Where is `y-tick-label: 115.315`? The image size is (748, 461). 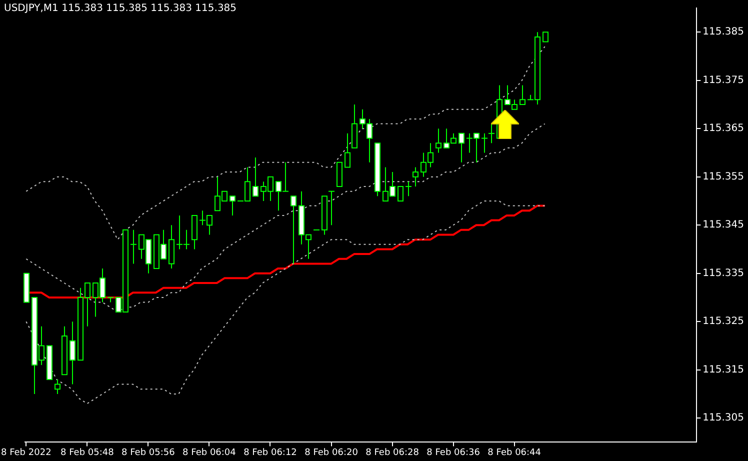
y-tick-label: 115.315 is located at coordinates (723, 370).